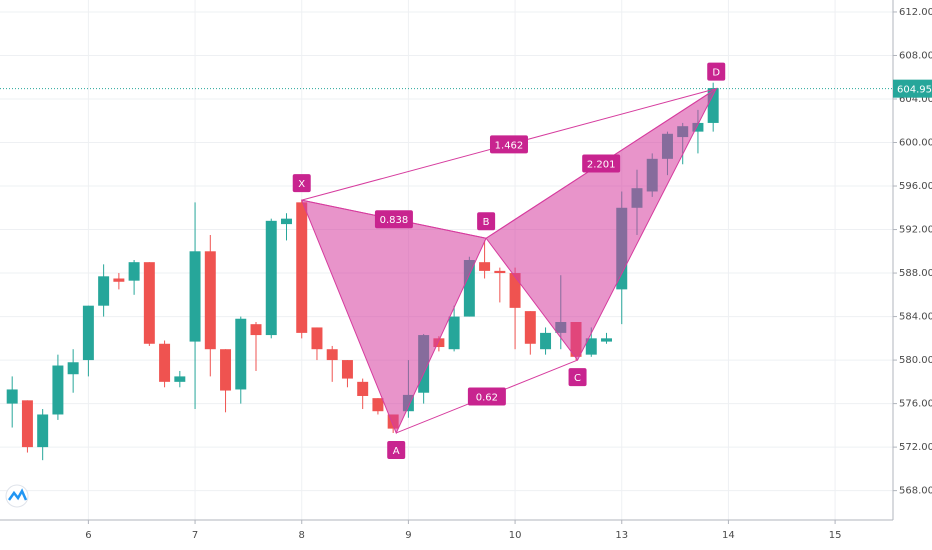 The height and width of the screenshot is (550, 932). What do you see at coordinates (915, 447) in the screenshot?
I see `y-tick-label: 572.00` at bounding box center [915, 447].